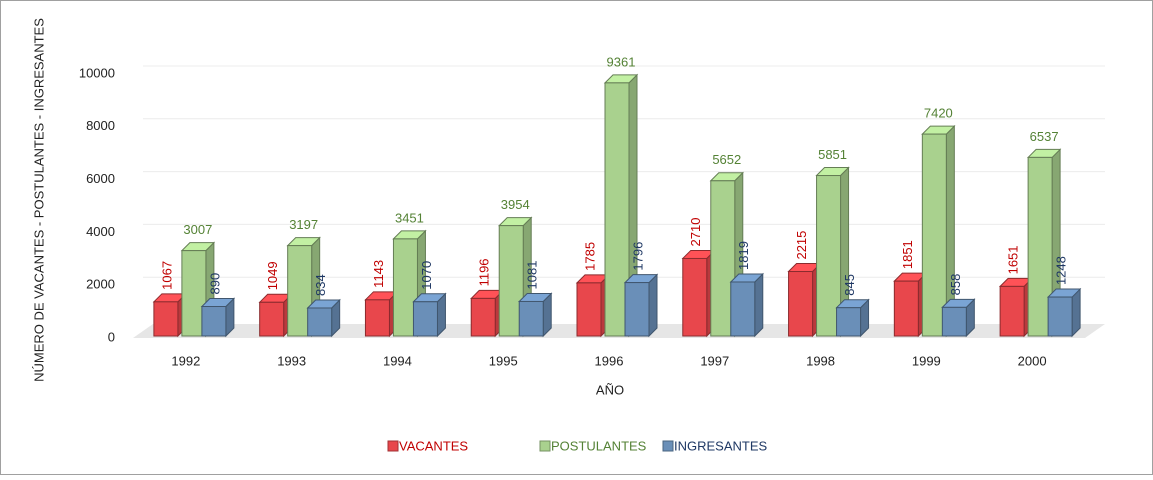 The image size is (1153, 480). I want to click on data-label: 3954, so click(515, 204).